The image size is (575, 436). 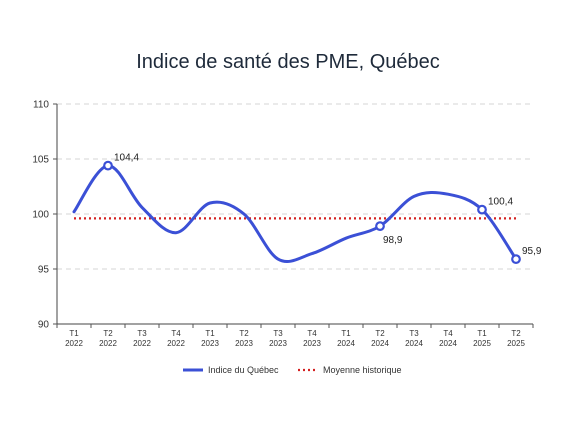 I want to click on x-tick-label: T4 2022, so click(x=176, y=338).